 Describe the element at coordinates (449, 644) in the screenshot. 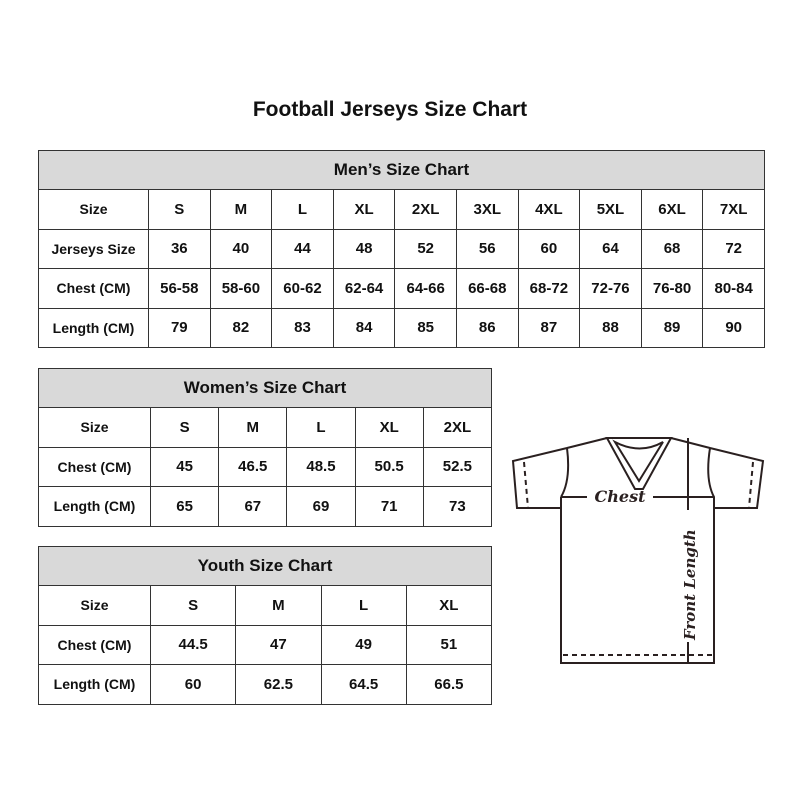

I see `table-cell: 51` at that location.